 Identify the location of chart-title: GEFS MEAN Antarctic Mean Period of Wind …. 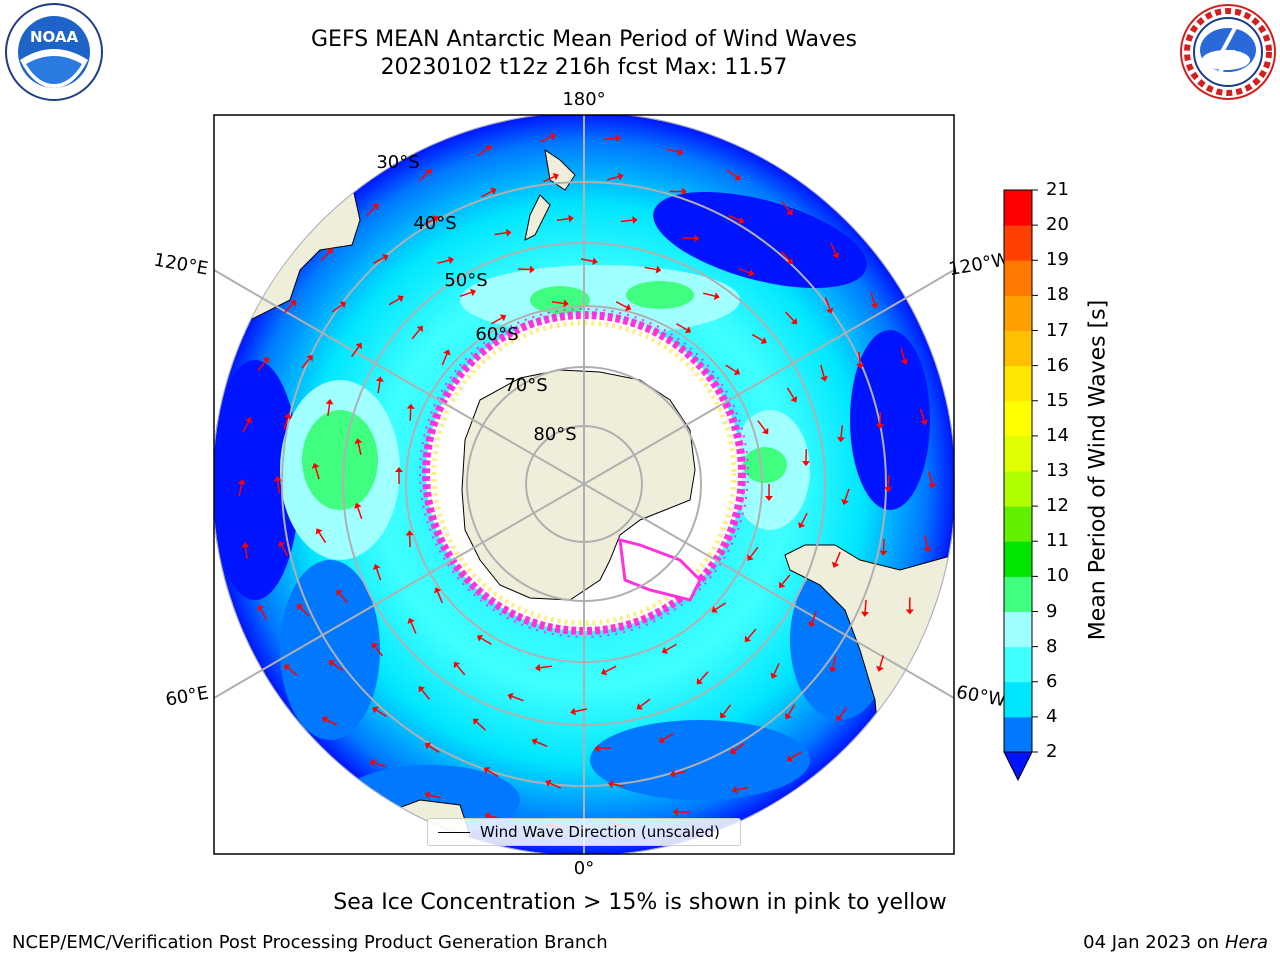
(584, 39).